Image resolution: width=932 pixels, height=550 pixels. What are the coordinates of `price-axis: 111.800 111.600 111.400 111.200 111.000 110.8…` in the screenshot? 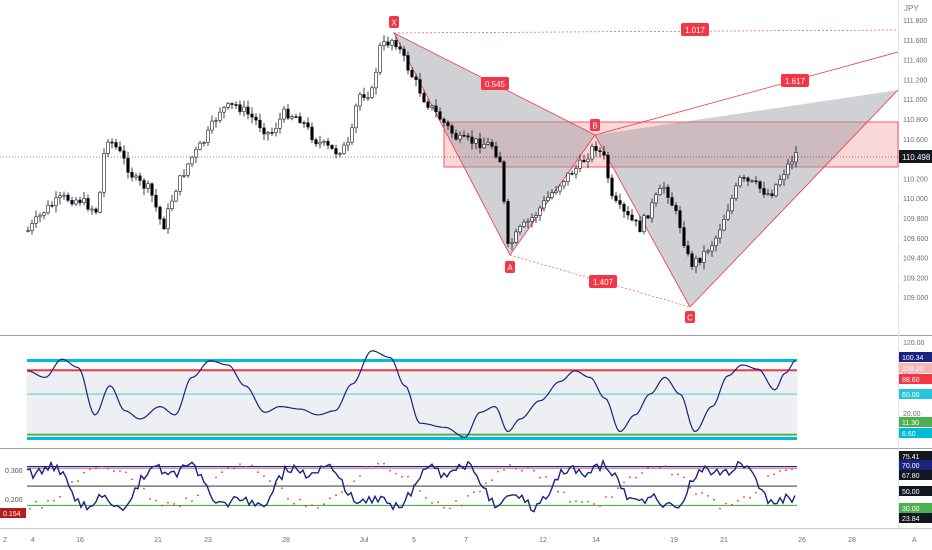 It's located at (915, 160).